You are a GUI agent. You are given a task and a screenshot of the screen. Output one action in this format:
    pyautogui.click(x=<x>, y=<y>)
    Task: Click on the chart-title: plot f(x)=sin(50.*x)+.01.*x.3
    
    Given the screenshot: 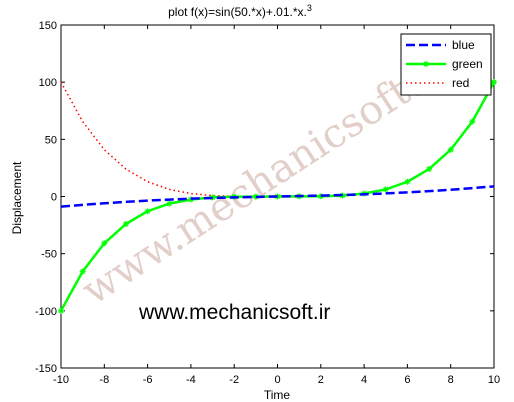 What is the action you would take?
    pyautogui.click(x=240, y=11)
    